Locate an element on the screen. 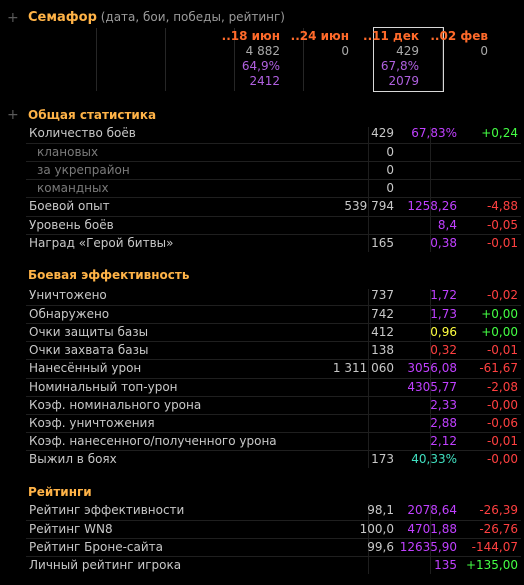 The width and height of the screenshot is (524, 585). stat-delta: -2,08 is located at coordinates (502, 387).